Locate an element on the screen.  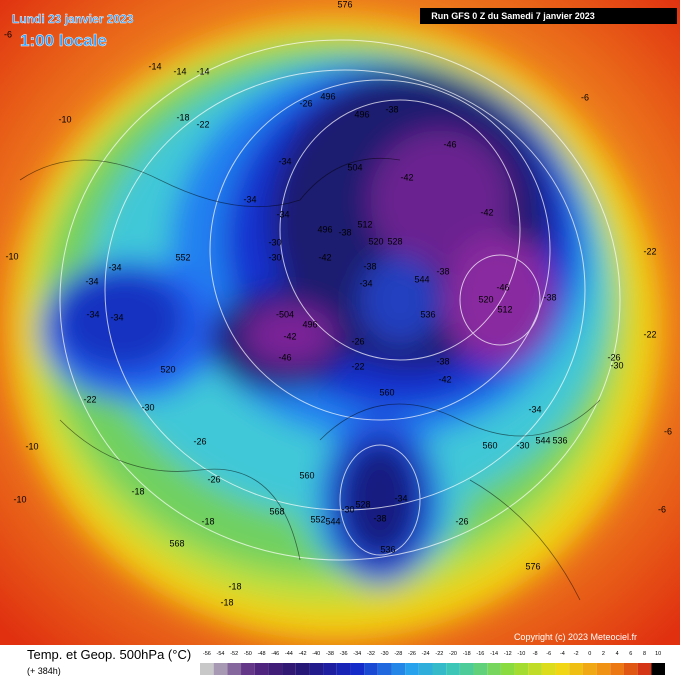
colorbar-label: -54 is located at coordinates (221, 654).